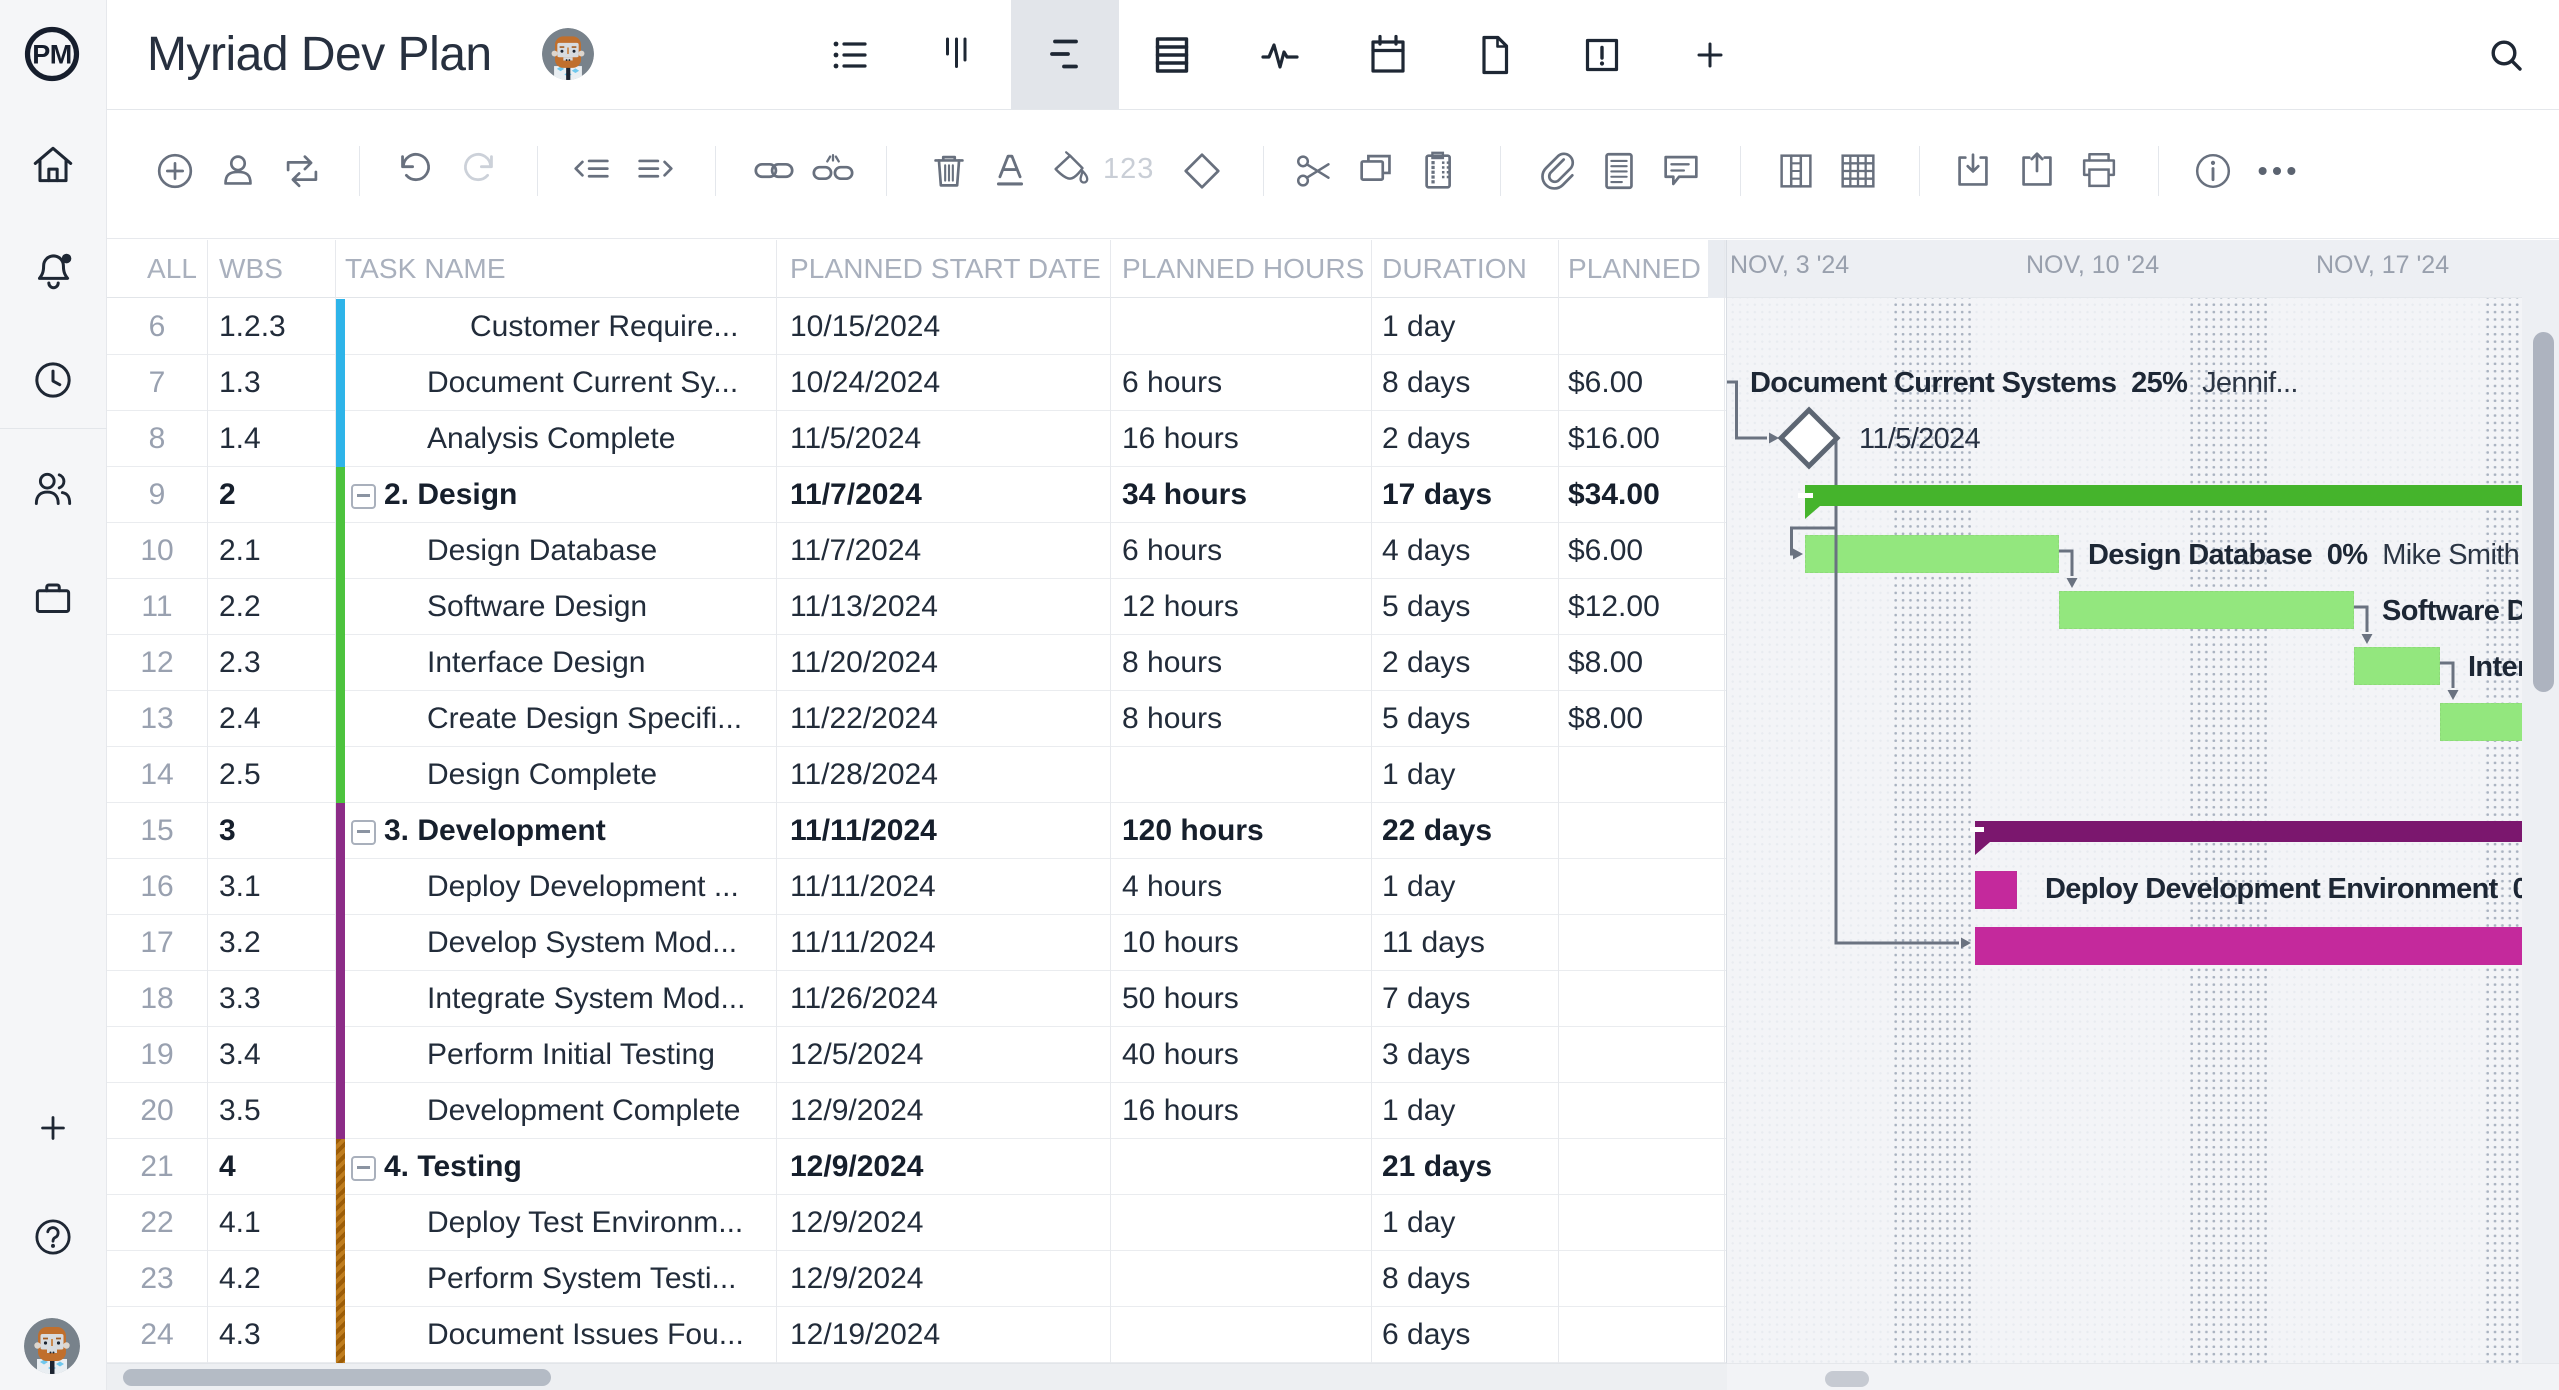 This screenshot has height=1390, width=2559. Describe the element at coordinates (52, 55) in the screenshot. I see `svg-text: PM` at that location.